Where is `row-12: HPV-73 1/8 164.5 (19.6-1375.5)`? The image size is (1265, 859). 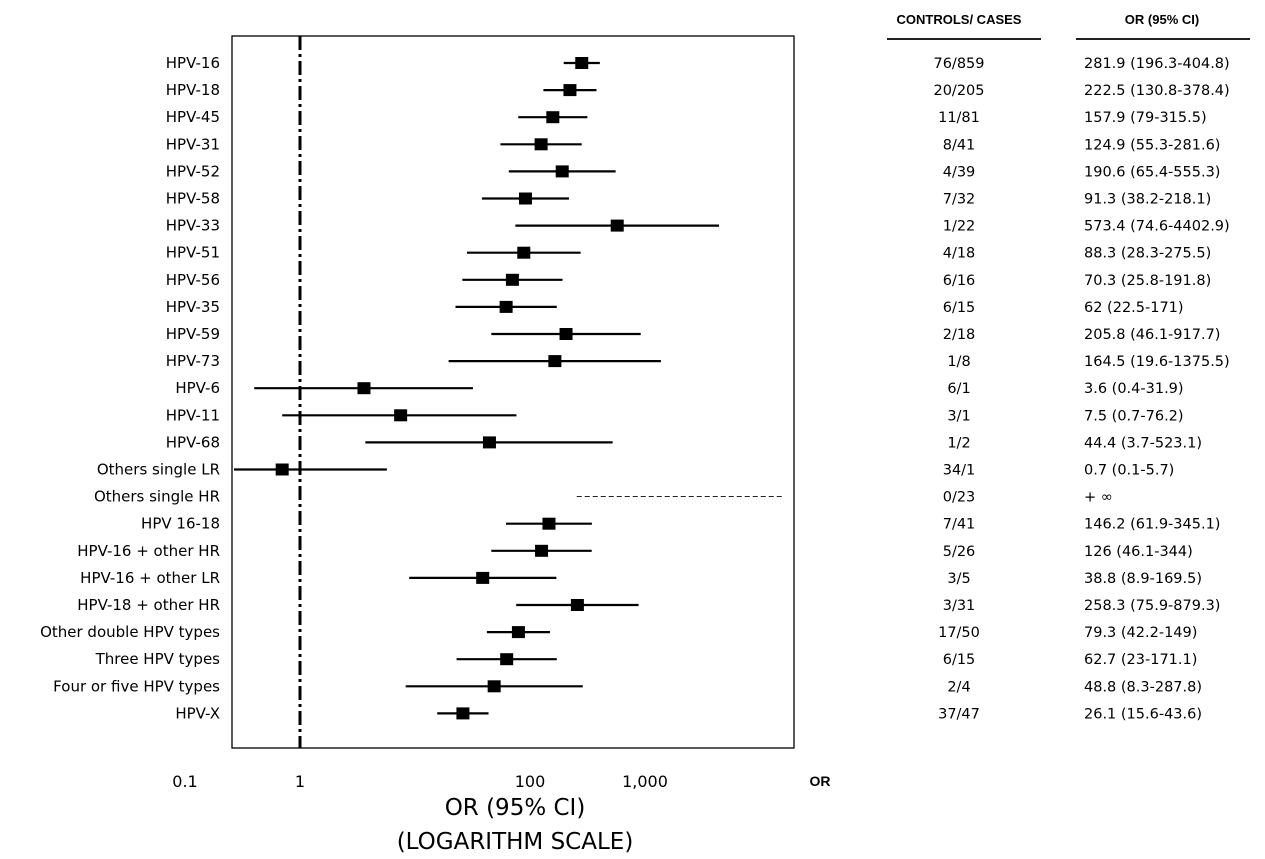 row-12: HPV-73 1/8 164.5 (19.6-1375.5) is located at coordinates (698, 361).